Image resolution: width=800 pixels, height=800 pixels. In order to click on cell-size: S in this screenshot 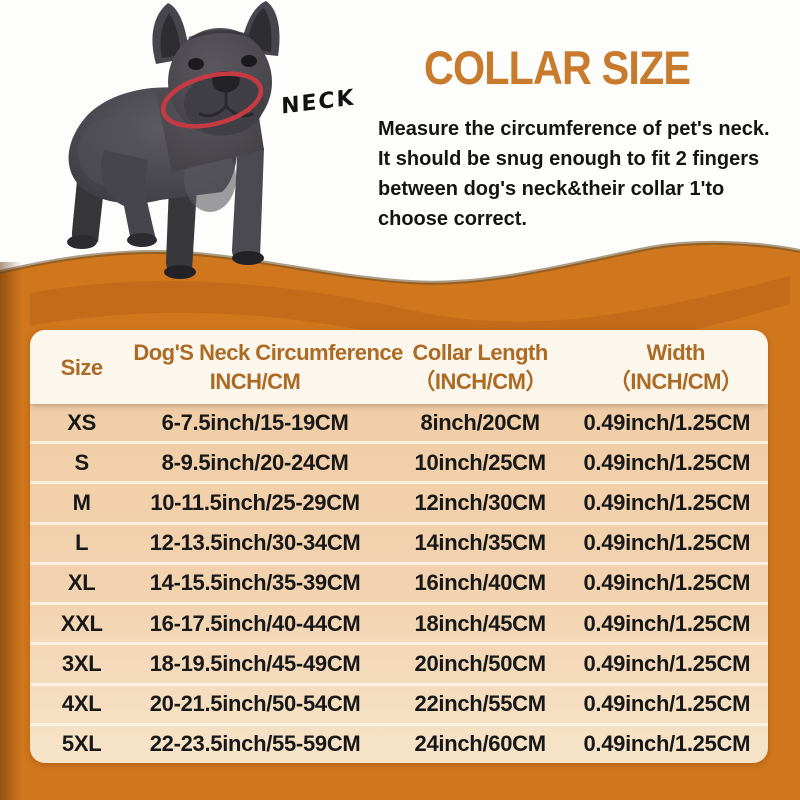, I will do `click(81, 462)`.